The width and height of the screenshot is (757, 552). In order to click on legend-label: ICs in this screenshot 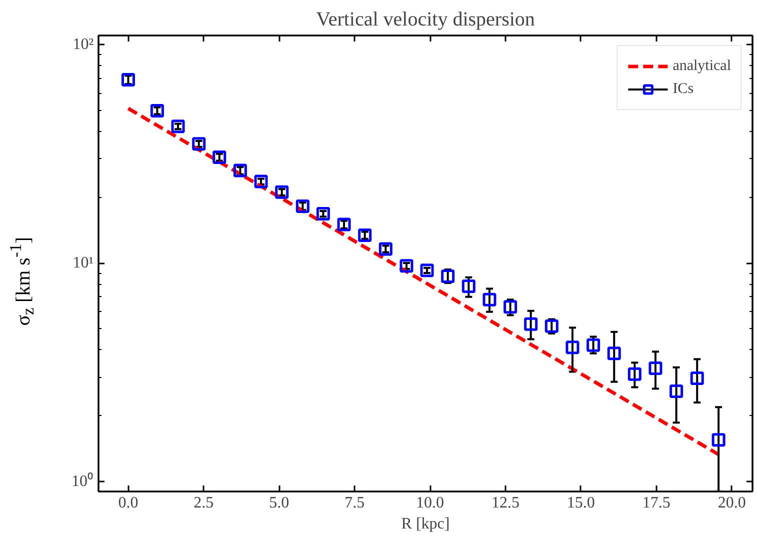, I will do `click(683, 89)`.